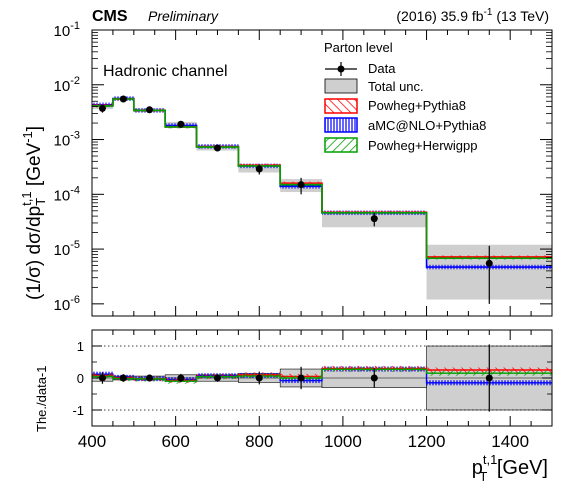  Describe the element at coordinates (303, 441) in the screenshot. I see `x-tick-labels: 400 600 800 1000 1200 1400` at that location.